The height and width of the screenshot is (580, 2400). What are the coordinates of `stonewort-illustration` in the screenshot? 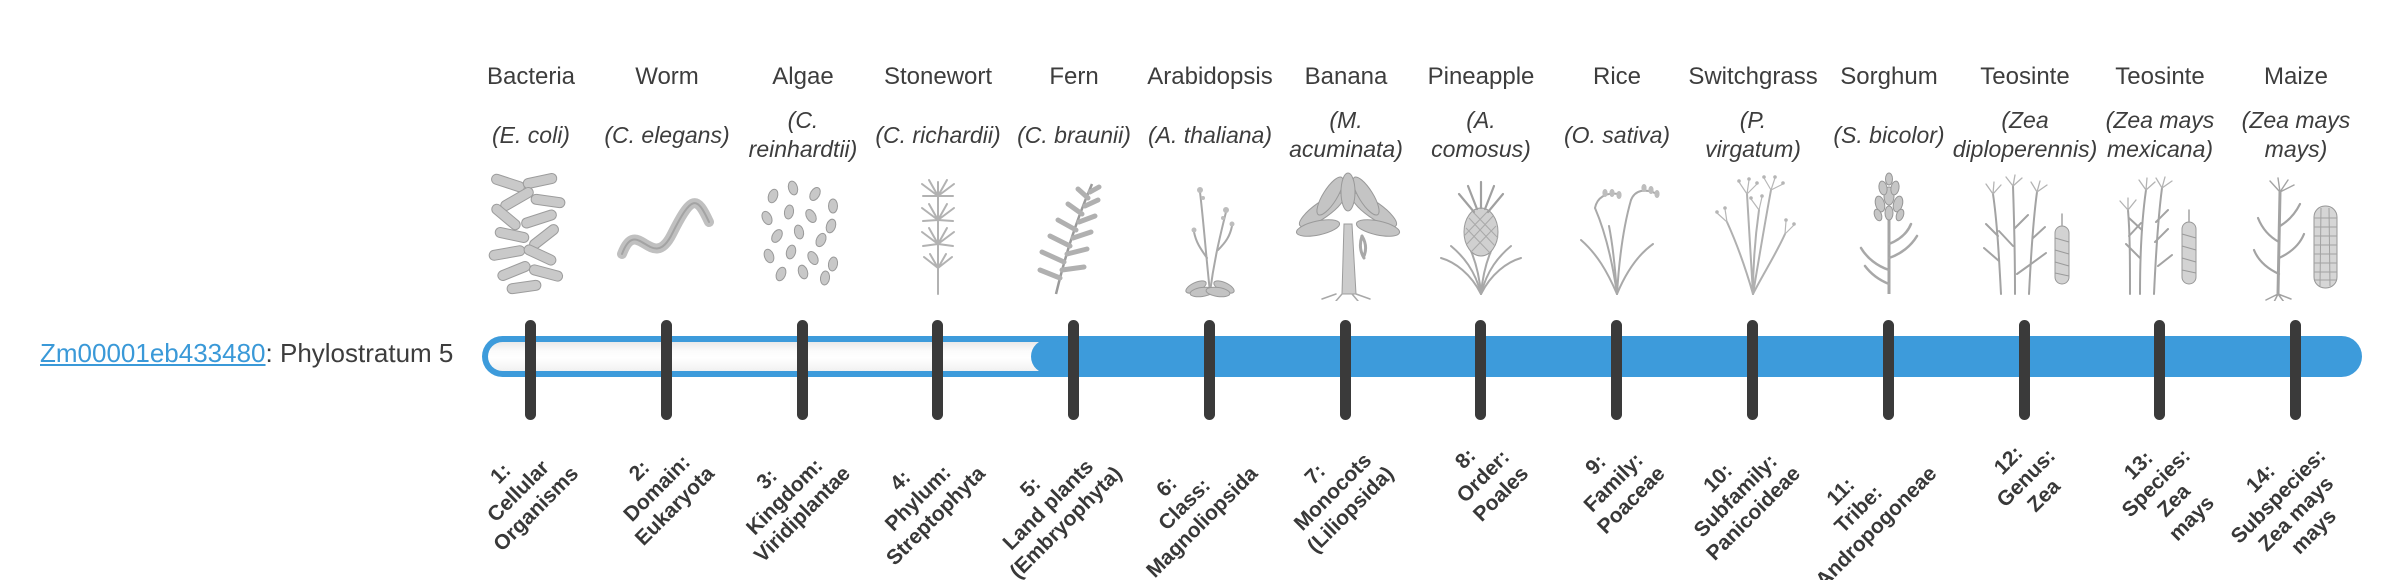 It's located at (938, 233).